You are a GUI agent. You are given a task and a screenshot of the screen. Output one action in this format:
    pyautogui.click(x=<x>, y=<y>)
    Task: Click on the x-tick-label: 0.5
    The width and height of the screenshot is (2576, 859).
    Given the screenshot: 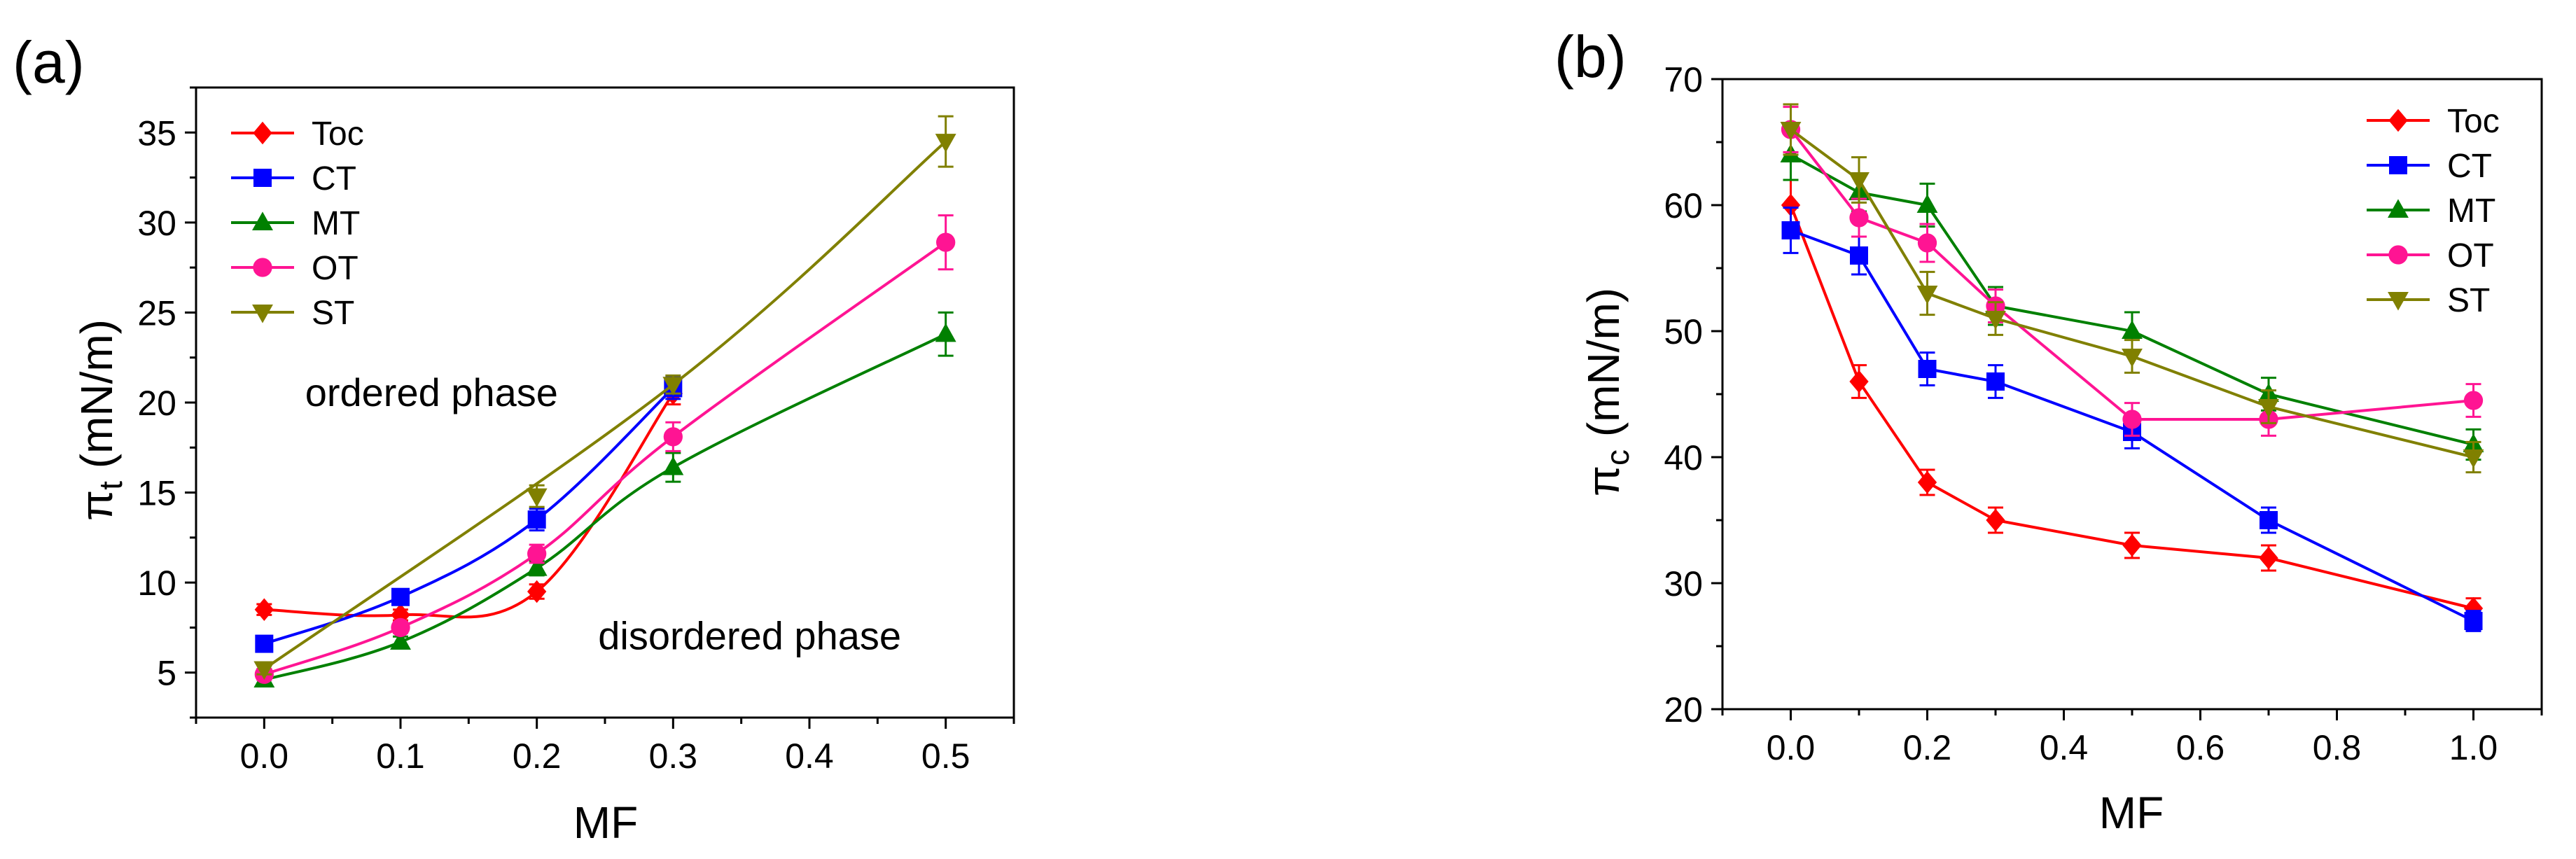 What is the action you would take?
    pyautogui.click(x=945, y=756)
    